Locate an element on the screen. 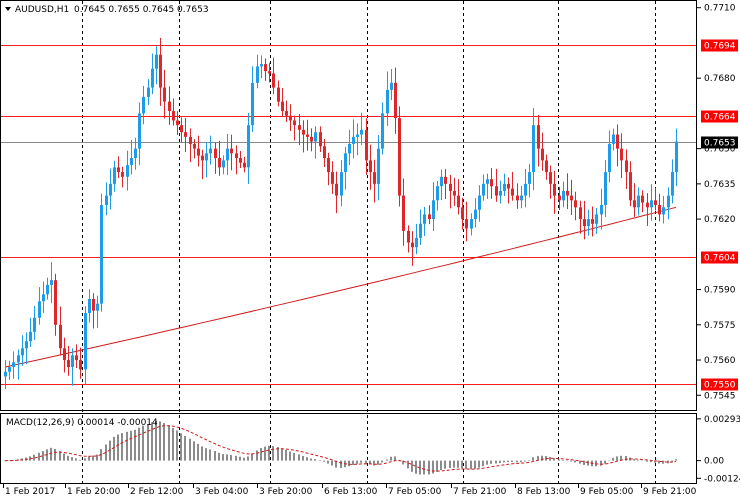  chart-header: AUDUSD,H1 0.7645 0.7655 0.7645 0.7653 is located at coordinates (107, 10).